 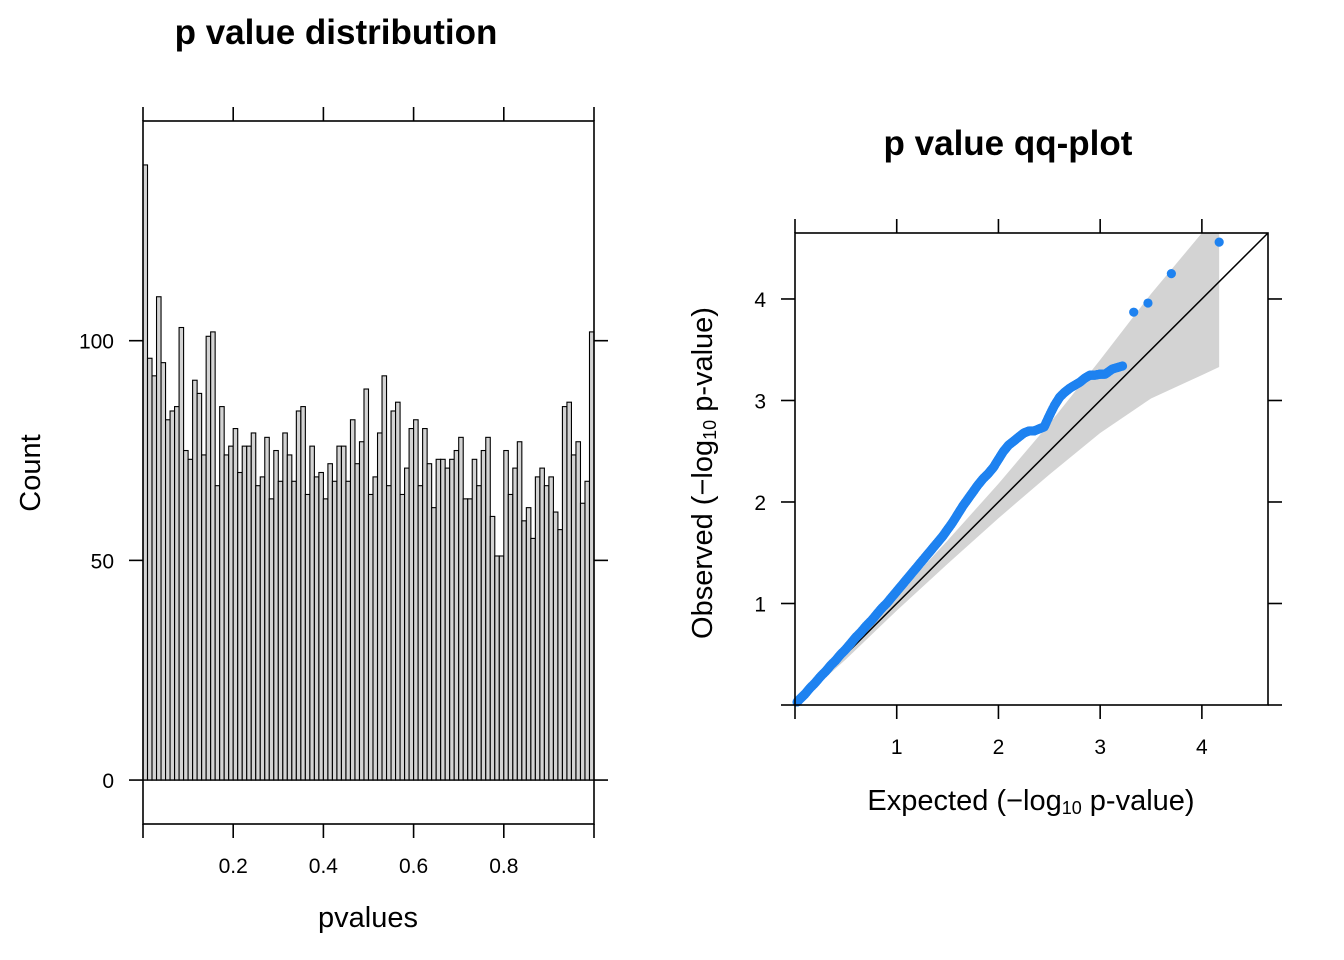 What do you see at coordinates (96, 342) in the screenshot?
I see `histogram-y-tick-label: 100` at bounding box center [96, 342].